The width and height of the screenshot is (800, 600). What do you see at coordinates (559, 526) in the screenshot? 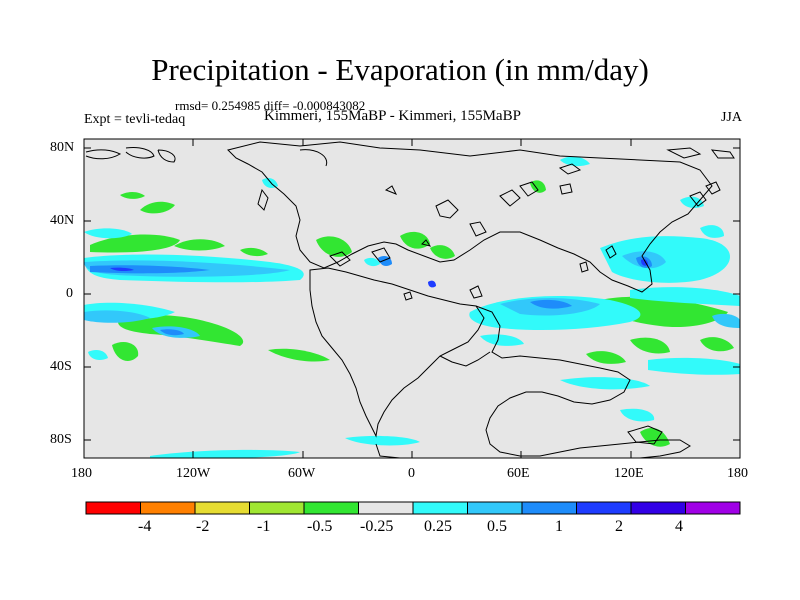
I see `colorbar-label: 1` at bounding box center [559, 526].